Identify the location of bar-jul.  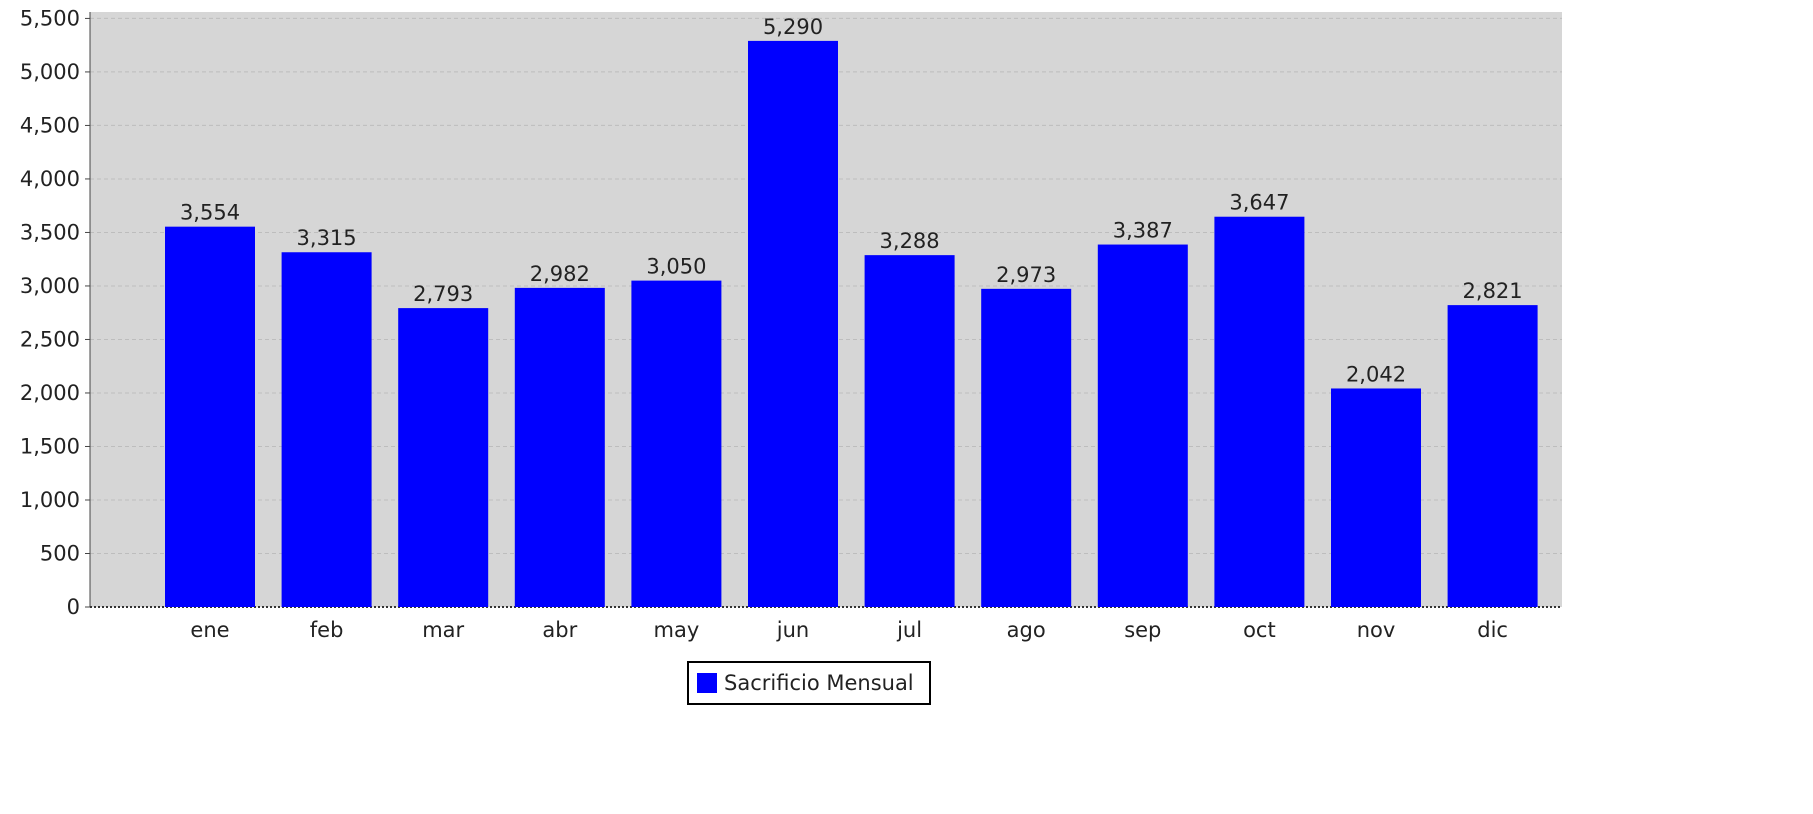
(909, 431).